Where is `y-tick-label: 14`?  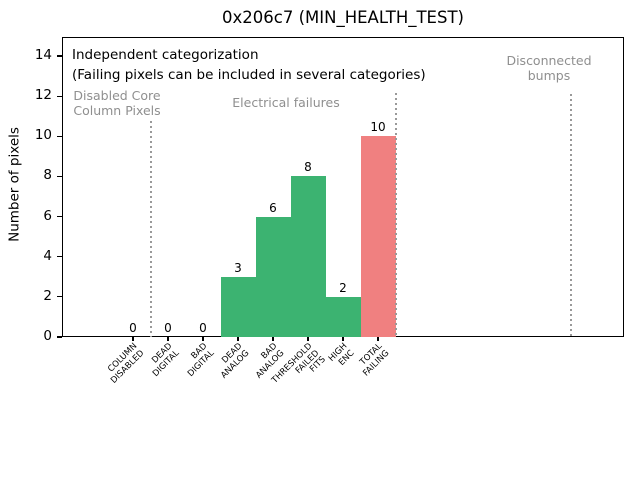 y-tick-label: 14 is located at coordinates (43, 55).